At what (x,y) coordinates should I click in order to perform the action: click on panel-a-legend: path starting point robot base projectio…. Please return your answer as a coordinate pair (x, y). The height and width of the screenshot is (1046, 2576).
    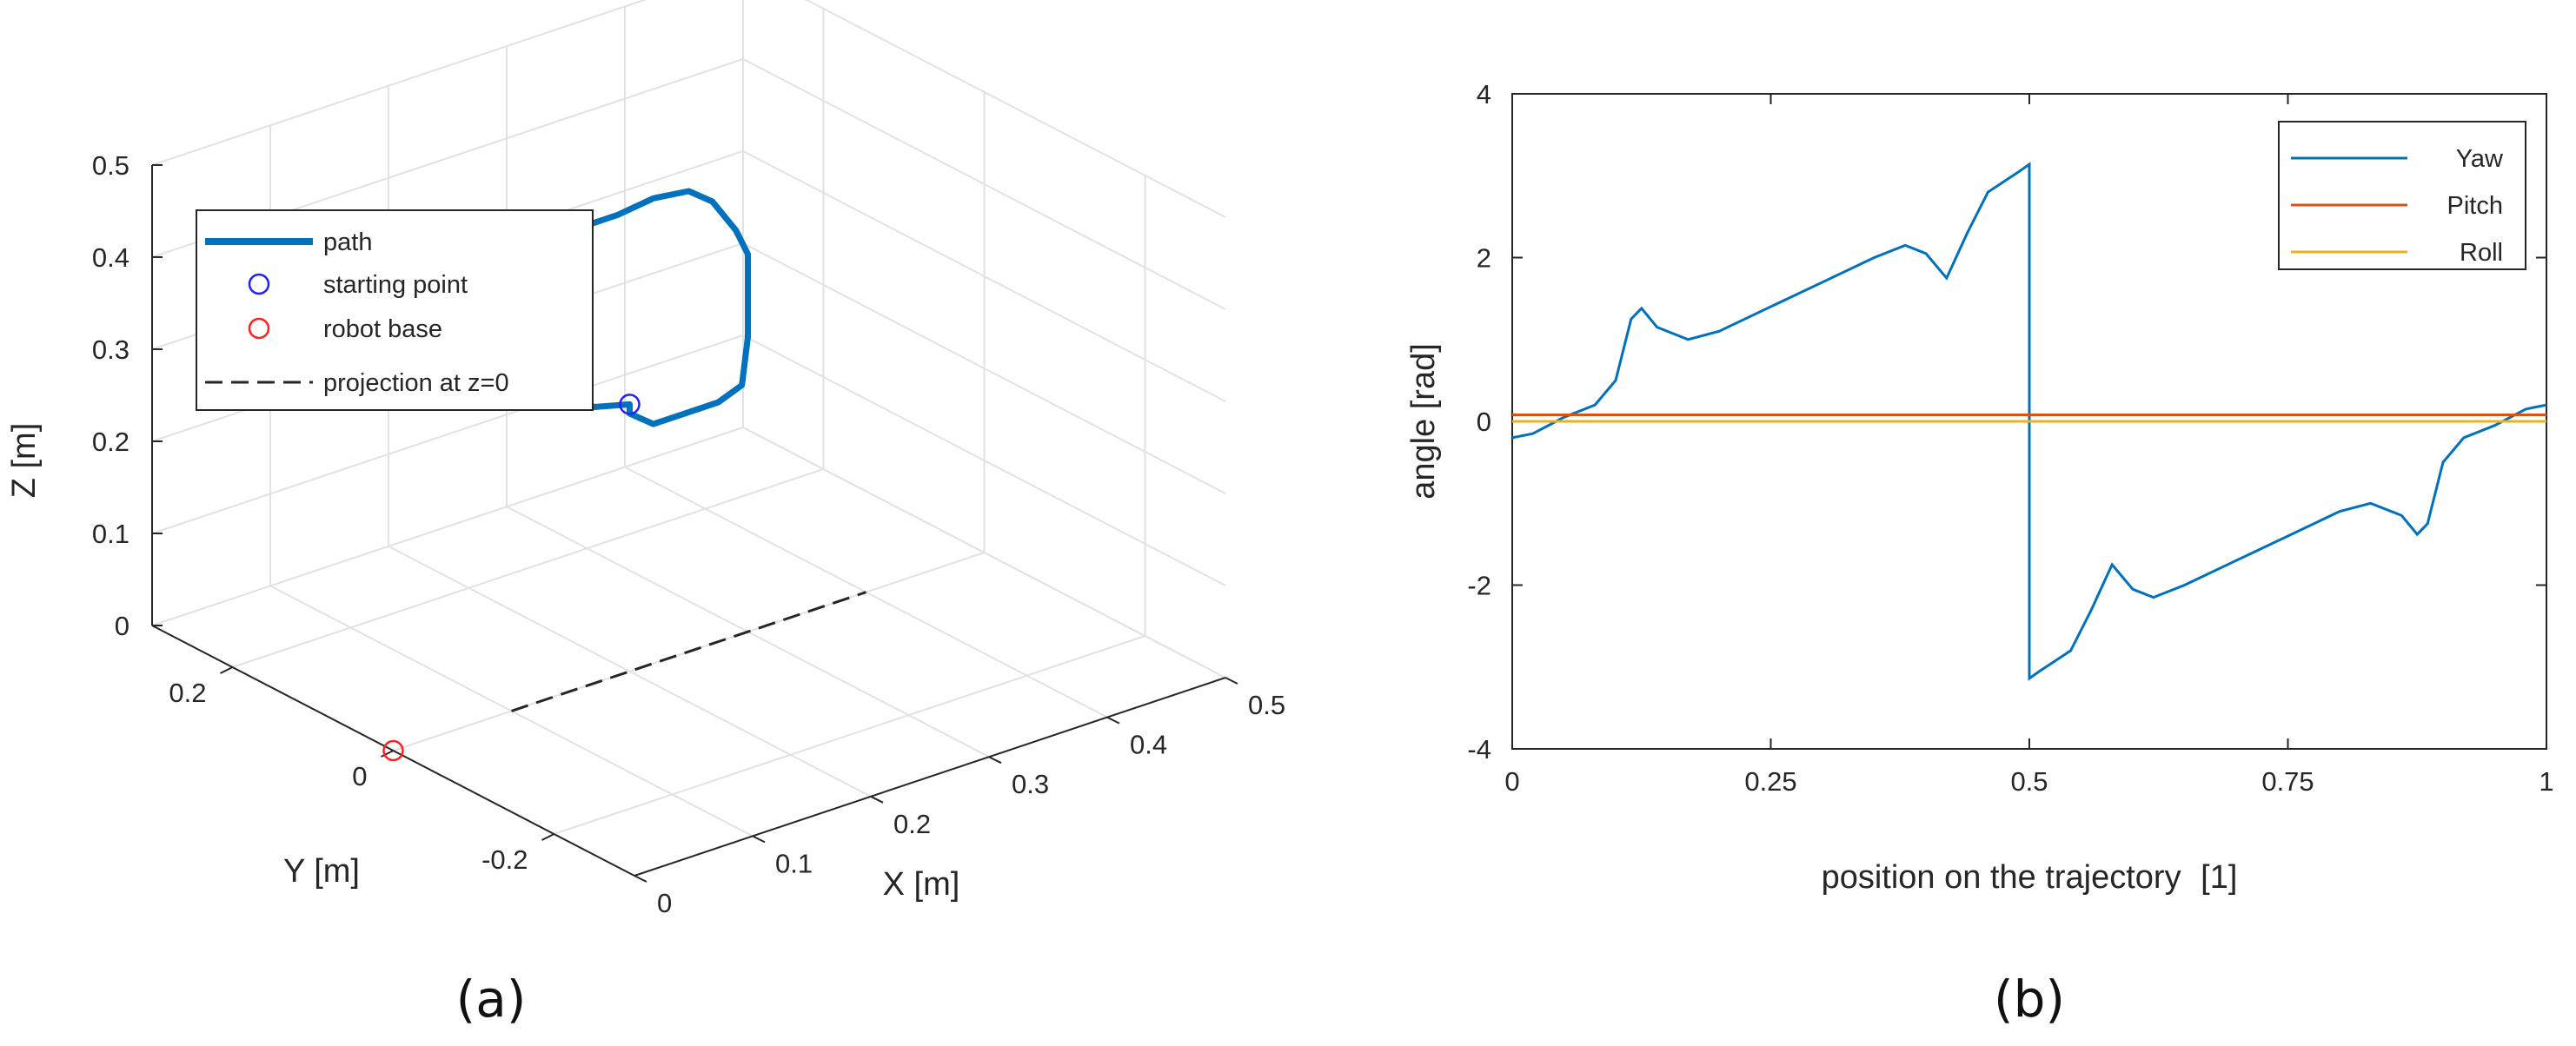
    Looking at the image, I should click on (395, 310).